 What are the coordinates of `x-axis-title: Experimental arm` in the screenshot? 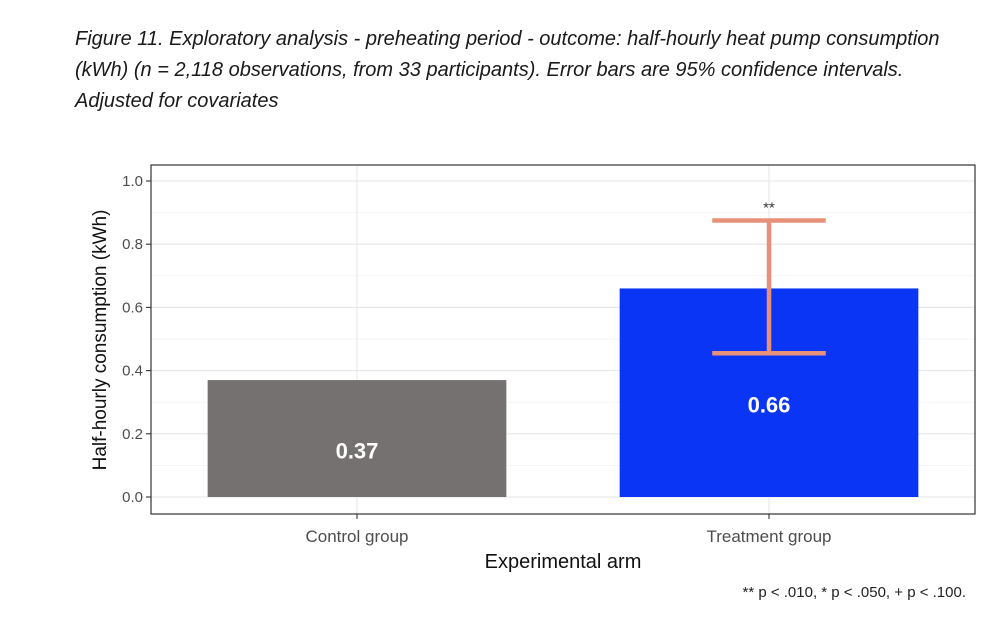 It's located at (563, 562).